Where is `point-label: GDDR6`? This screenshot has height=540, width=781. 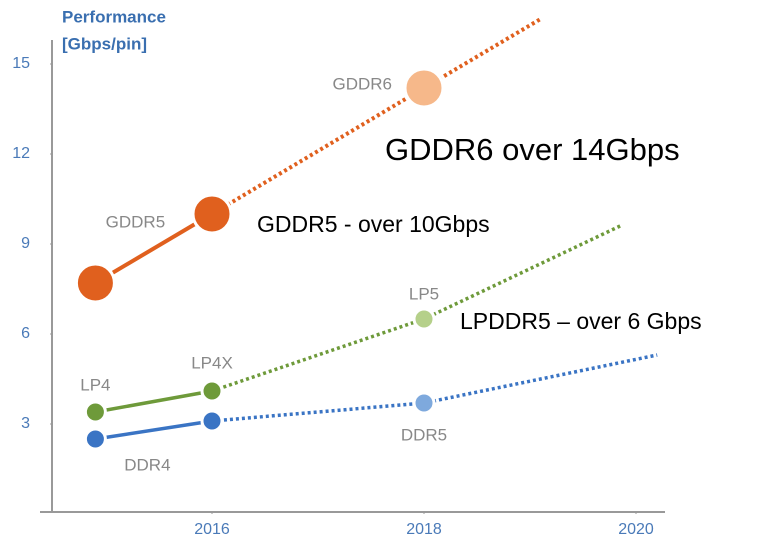 point-label: GDDR6 is located at coordinates (362, 83).